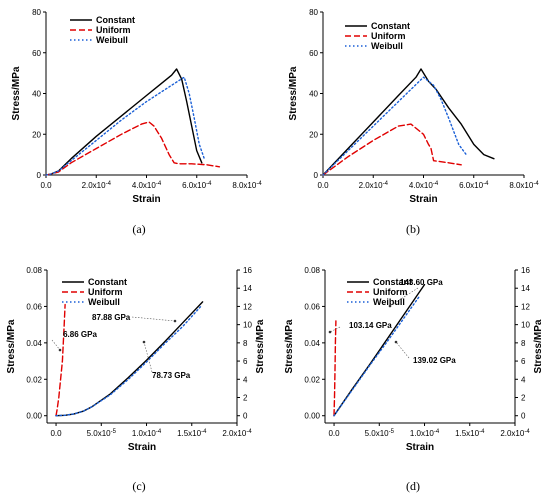 The image size is (550, 501). Describe the element at coordinates (434, 360) in the screenshot. I see `modulus-annotation: 139.02 GPa` at that location.